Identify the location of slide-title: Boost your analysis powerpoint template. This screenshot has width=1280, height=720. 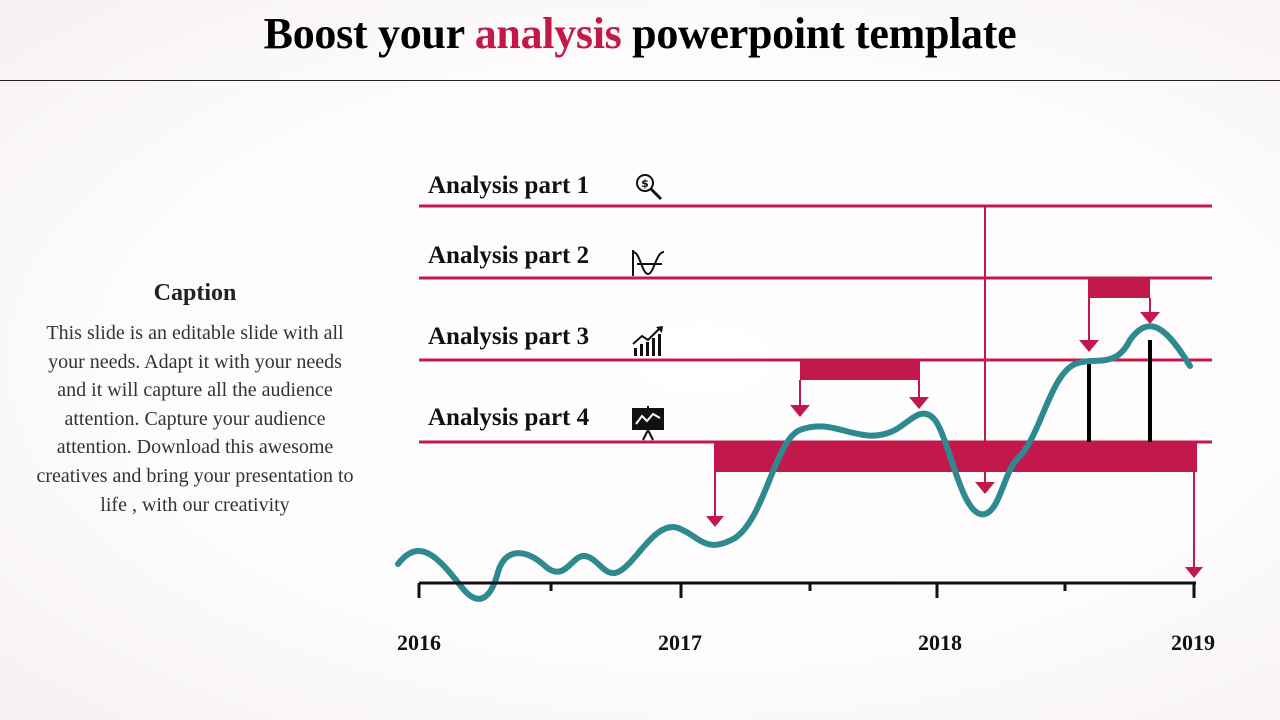
(640, 33).